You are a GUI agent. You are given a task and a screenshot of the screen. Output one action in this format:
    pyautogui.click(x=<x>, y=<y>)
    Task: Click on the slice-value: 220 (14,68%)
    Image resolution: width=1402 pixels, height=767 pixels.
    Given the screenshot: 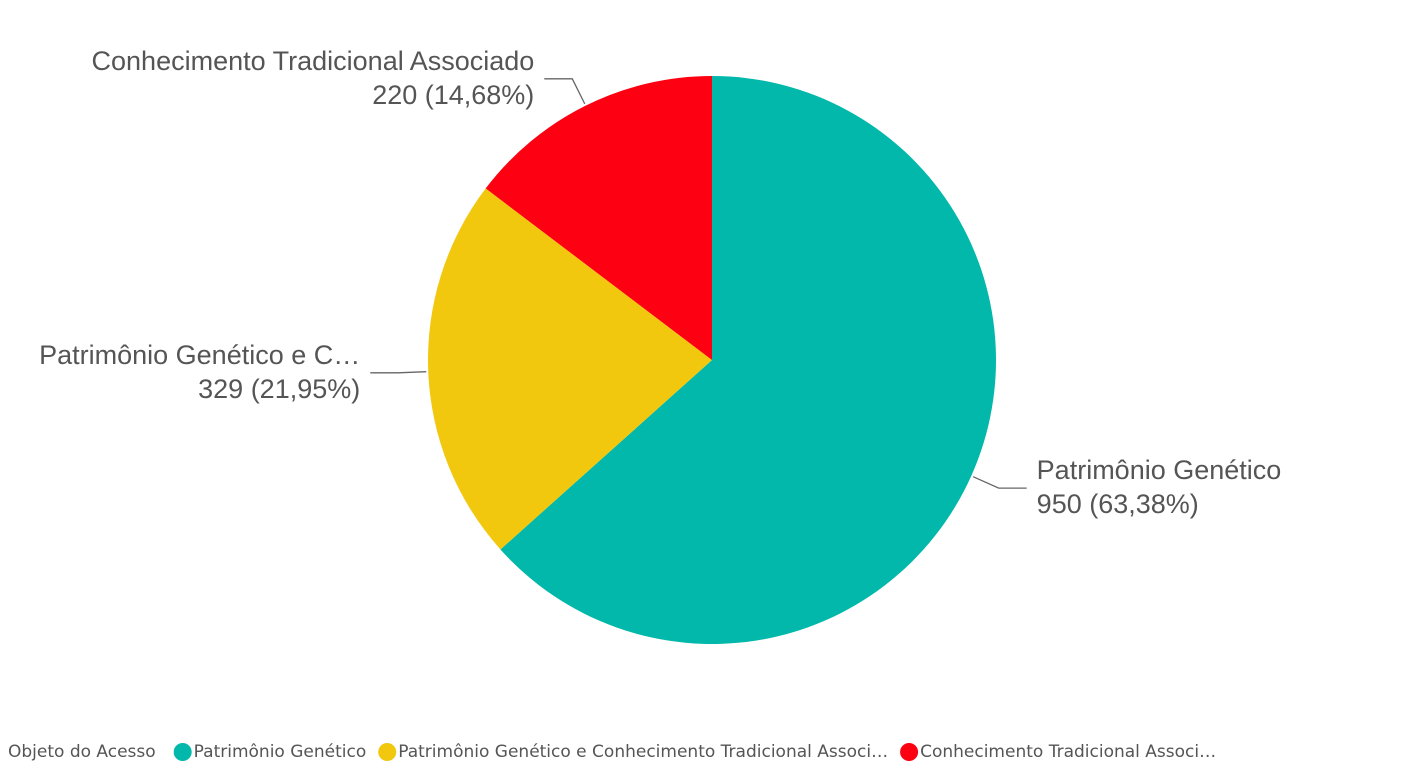 What is the action you would take?
    pyautogui.click(x=453, y=95)
    